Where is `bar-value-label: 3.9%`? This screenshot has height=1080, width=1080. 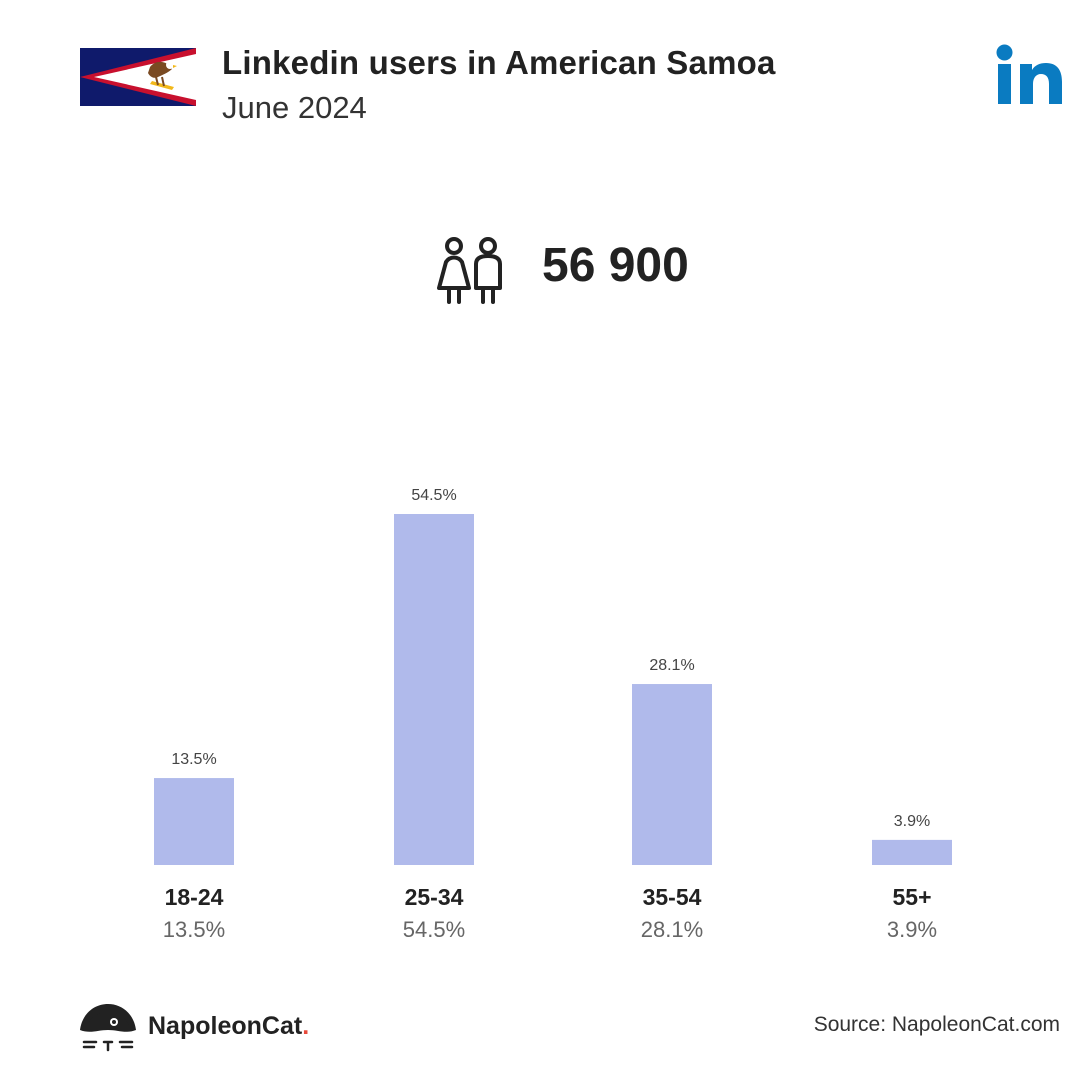 bar-value-label: 3.9% is located at coordinates (912, 821).